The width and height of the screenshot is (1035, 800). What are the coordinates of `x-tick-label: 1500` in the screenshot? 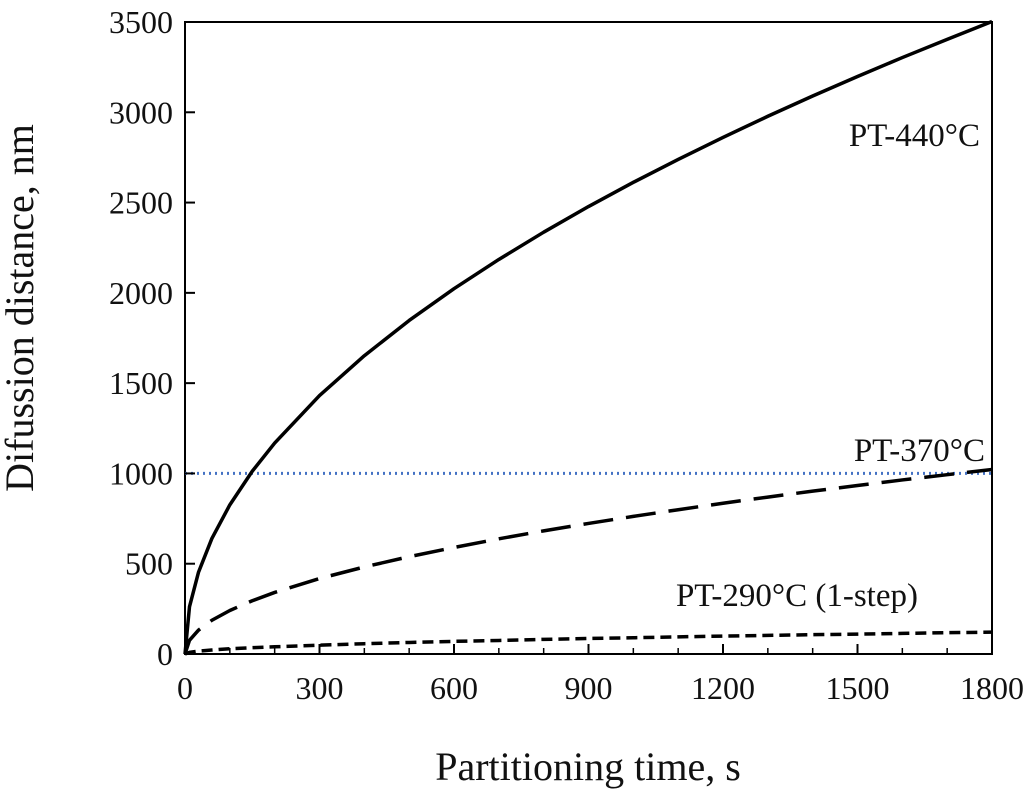 It's located at (858, 688).